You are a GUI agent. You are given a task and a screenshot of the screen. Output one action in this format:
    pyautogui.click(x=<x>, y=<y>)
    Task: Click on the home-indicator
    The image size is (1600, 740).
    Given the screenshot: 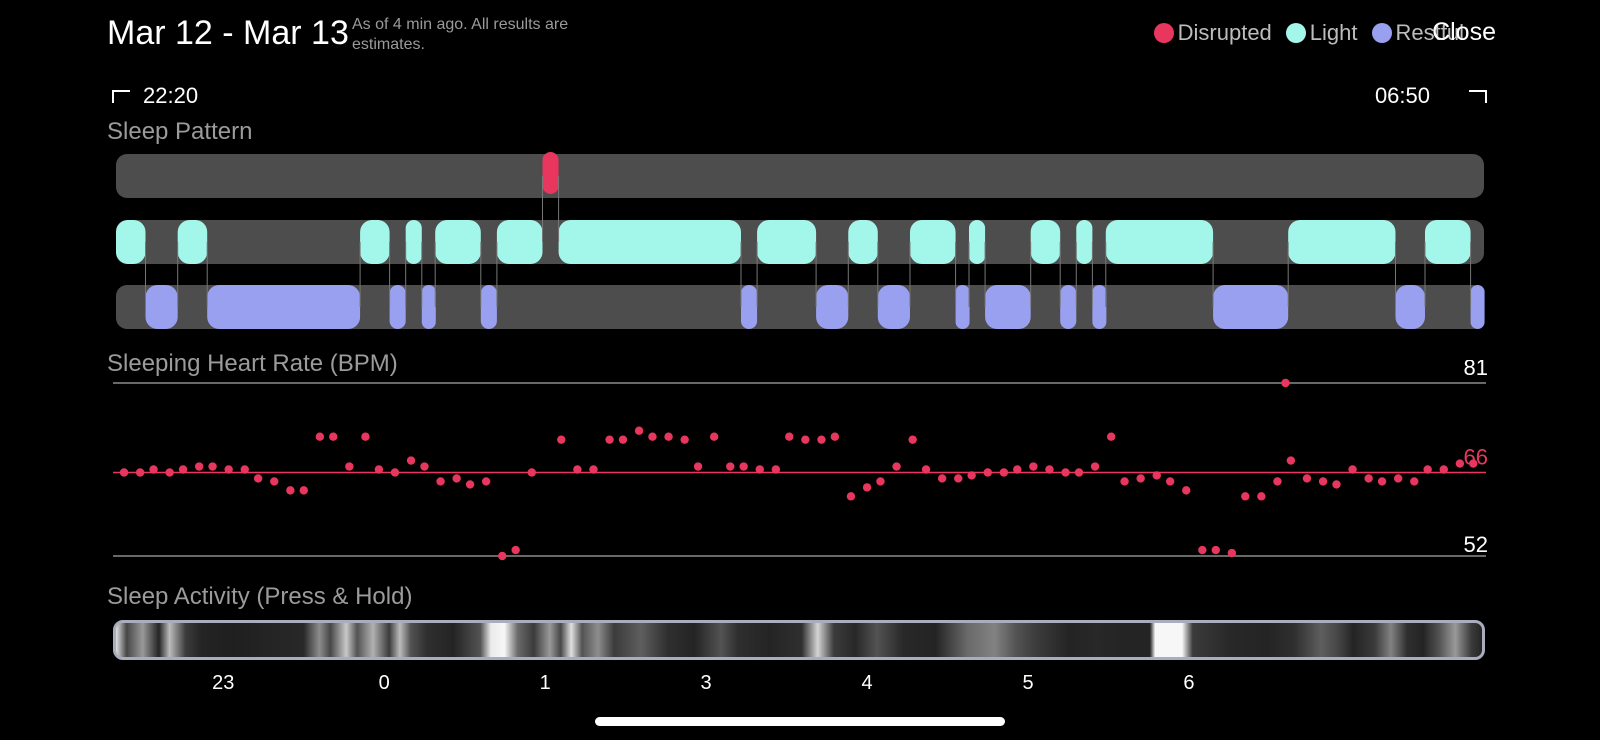 What is the action you would take?
    pyautogui.click(x=800, y=721)
    